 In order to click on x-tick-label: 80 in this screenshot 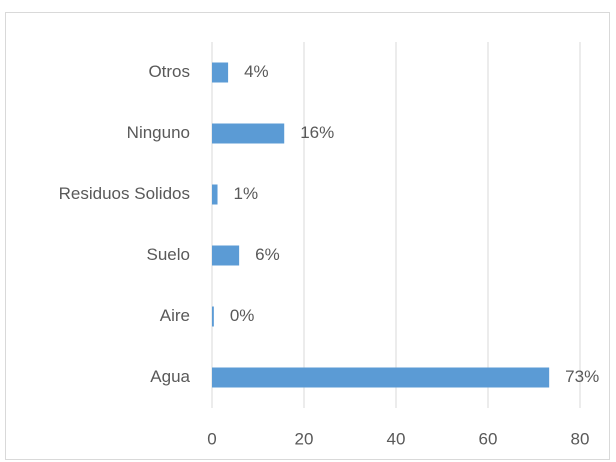, I will do `click(580, 438)`.